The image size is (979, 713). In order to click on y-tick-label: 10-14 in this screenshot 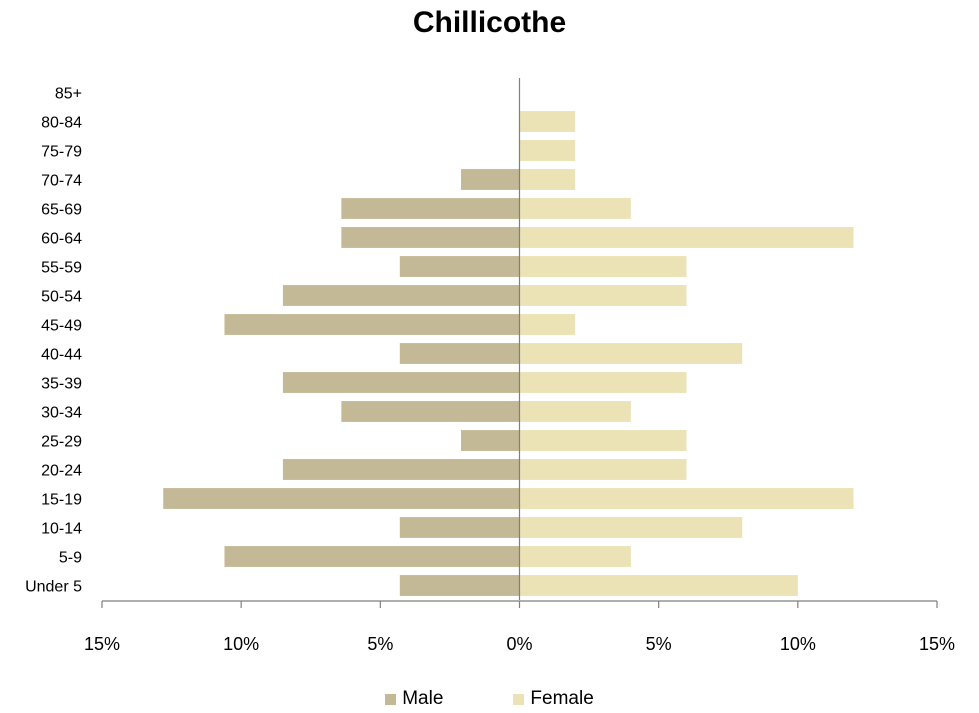, I will do `click(61, 529)`.